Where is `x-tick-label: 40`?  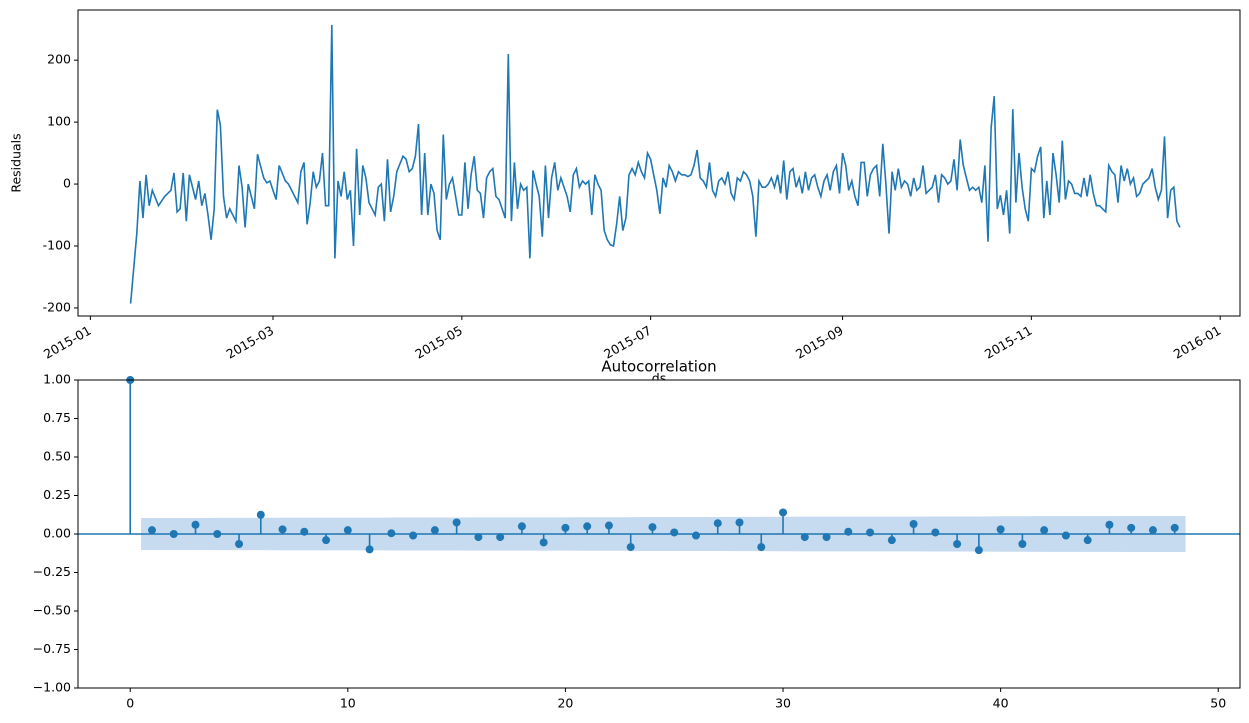
x-tick-label: 40 is located at coordinates (1001, 703).